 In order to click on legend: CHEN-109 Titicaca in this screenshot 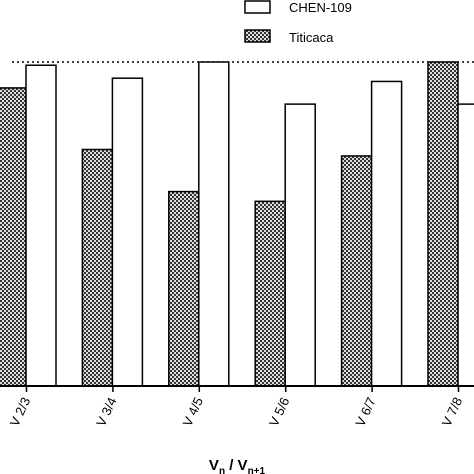, I will do `click(298, 22)`.